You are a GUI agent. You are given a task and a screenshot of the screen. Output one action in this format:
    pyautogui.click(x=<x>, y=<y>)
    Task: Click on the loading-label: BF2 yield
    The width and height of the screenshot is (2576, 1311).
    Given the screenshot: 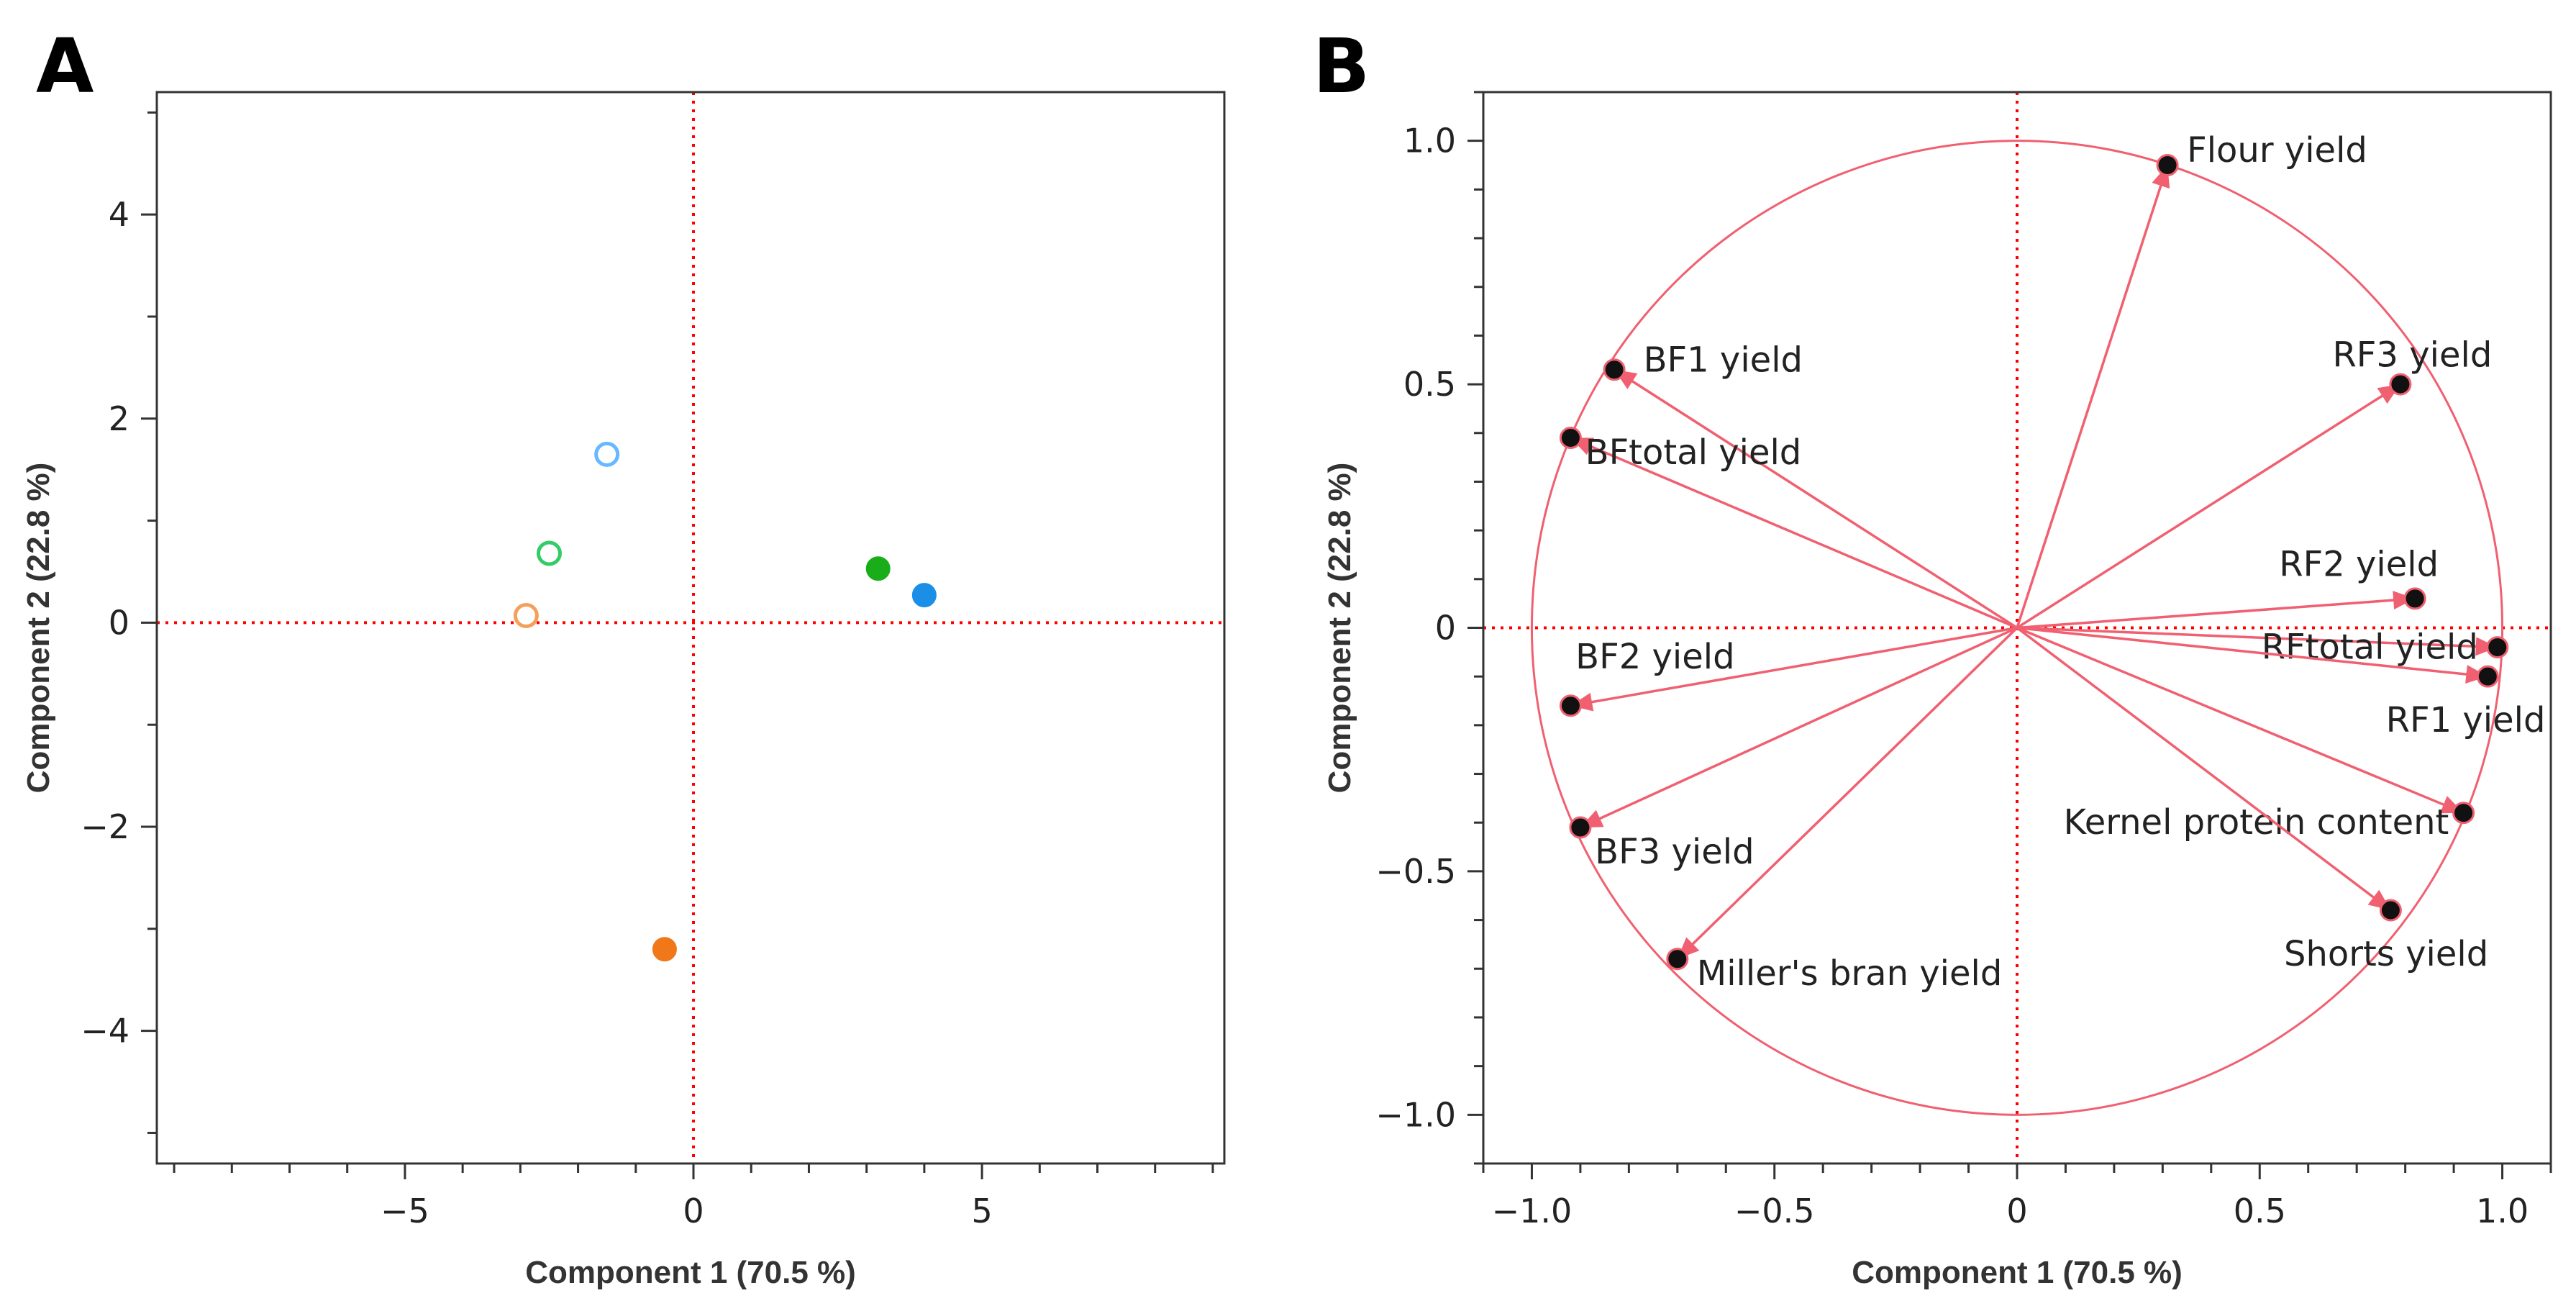 What is the action you would take?
    pyautogui.click(x=1655, y=657)
    